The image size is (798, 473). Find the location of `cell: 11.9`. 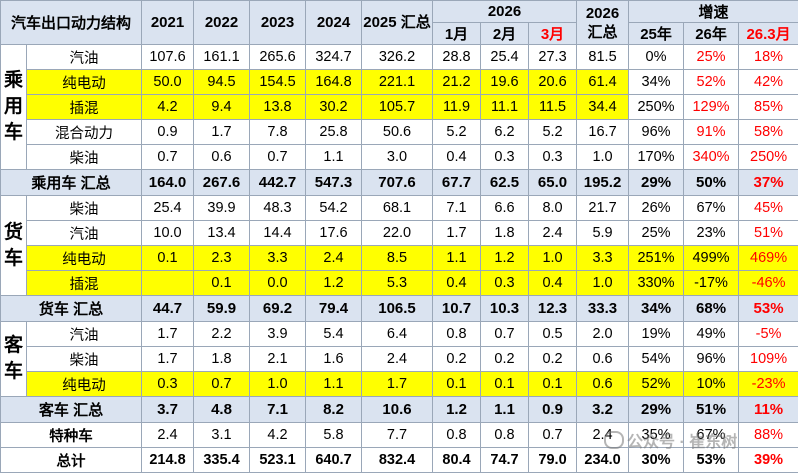

cell: 11.9 is located at coordinates (457, 107).